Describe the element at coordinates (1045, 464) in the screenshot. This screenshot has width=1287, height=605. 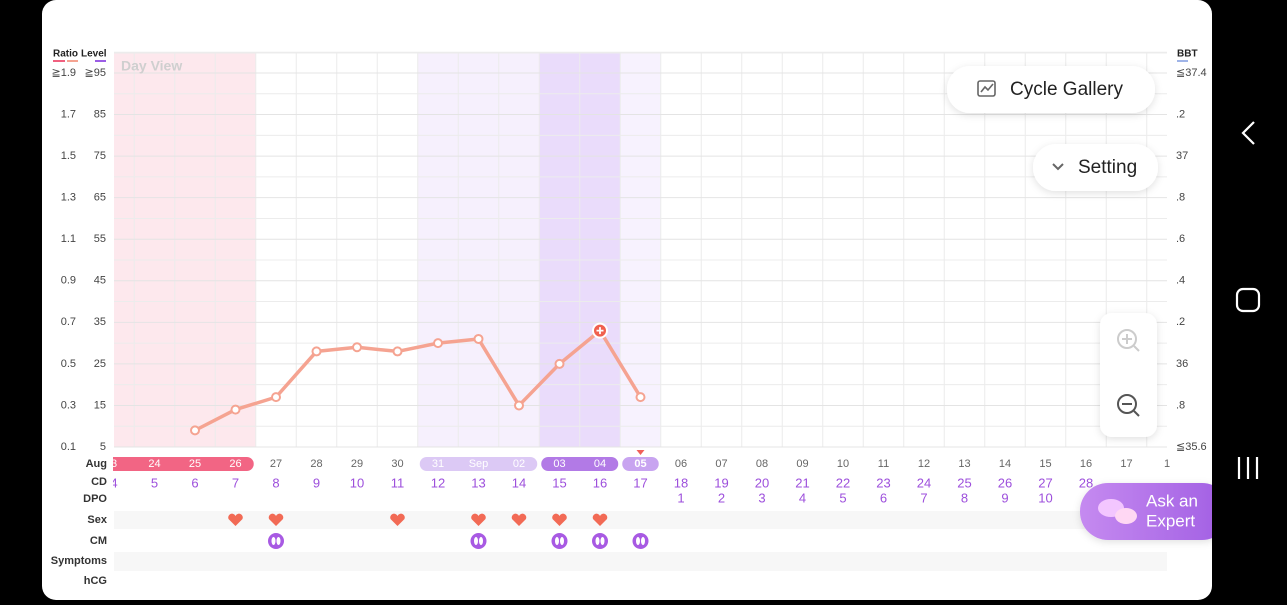
I see `date-label: 15` at that location.